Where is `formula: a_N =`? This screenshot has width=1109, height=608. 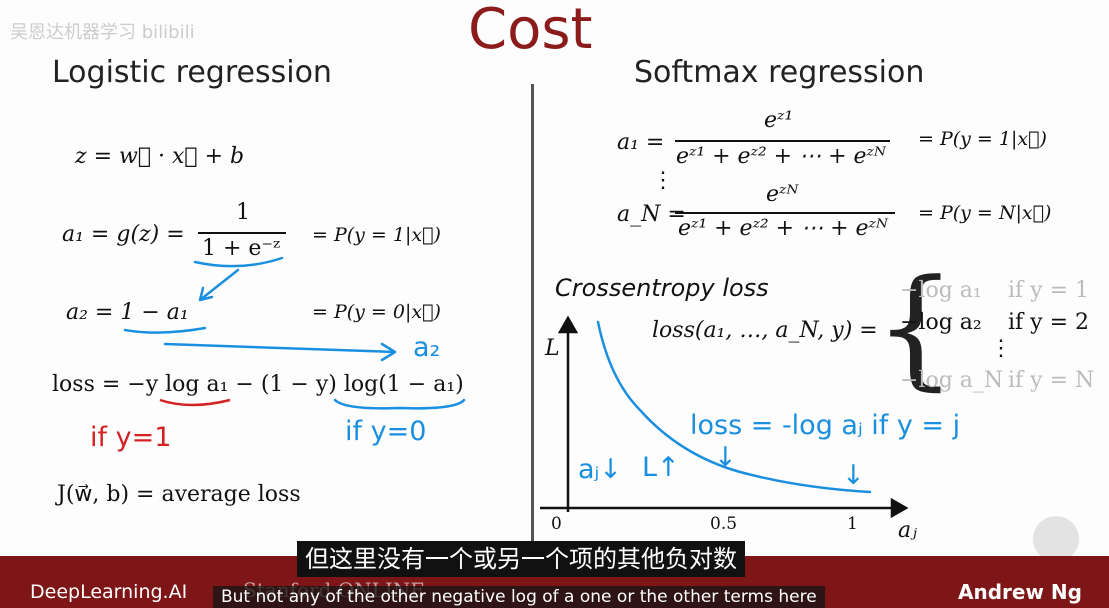 formula: a_N = is located at coordinates (651, 214).